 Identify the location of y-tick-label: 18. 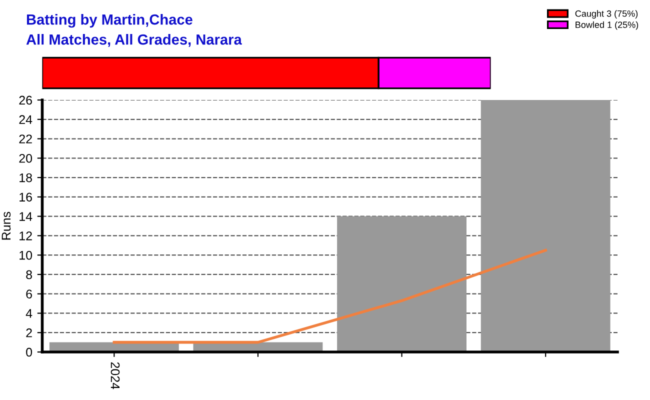
(26, 177).